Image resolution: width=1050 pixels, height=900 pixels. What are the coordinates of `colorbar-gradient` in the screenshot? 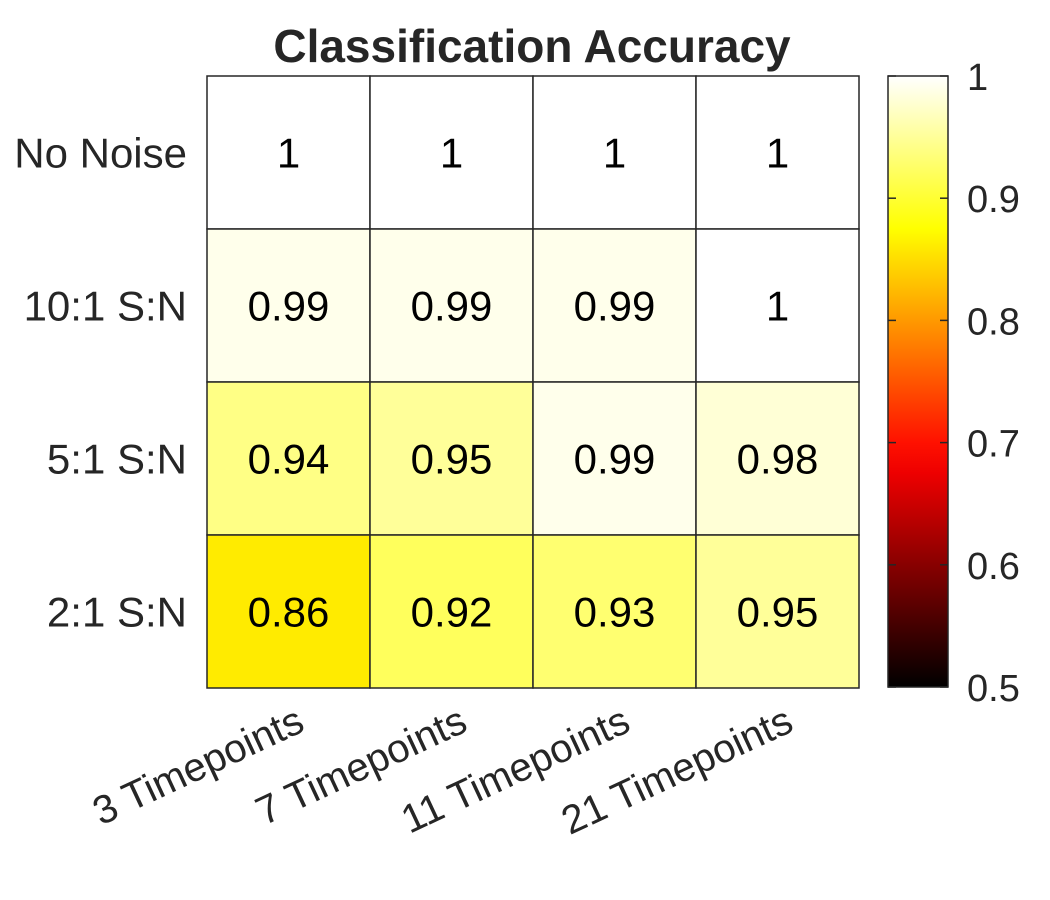 It's located at (918, 381).